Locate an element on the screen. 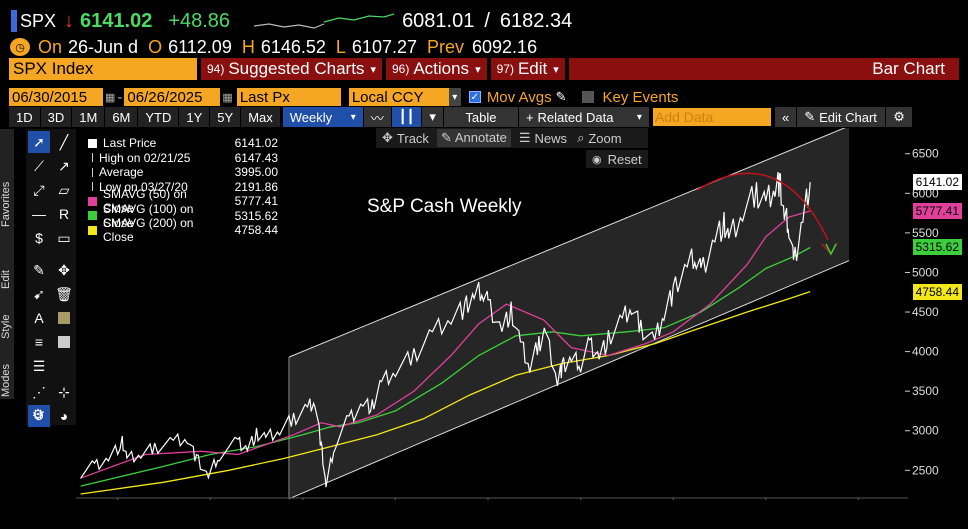 The image size is (968, 529). pencil-icon: ✎ is located at coordinates (561, 96).